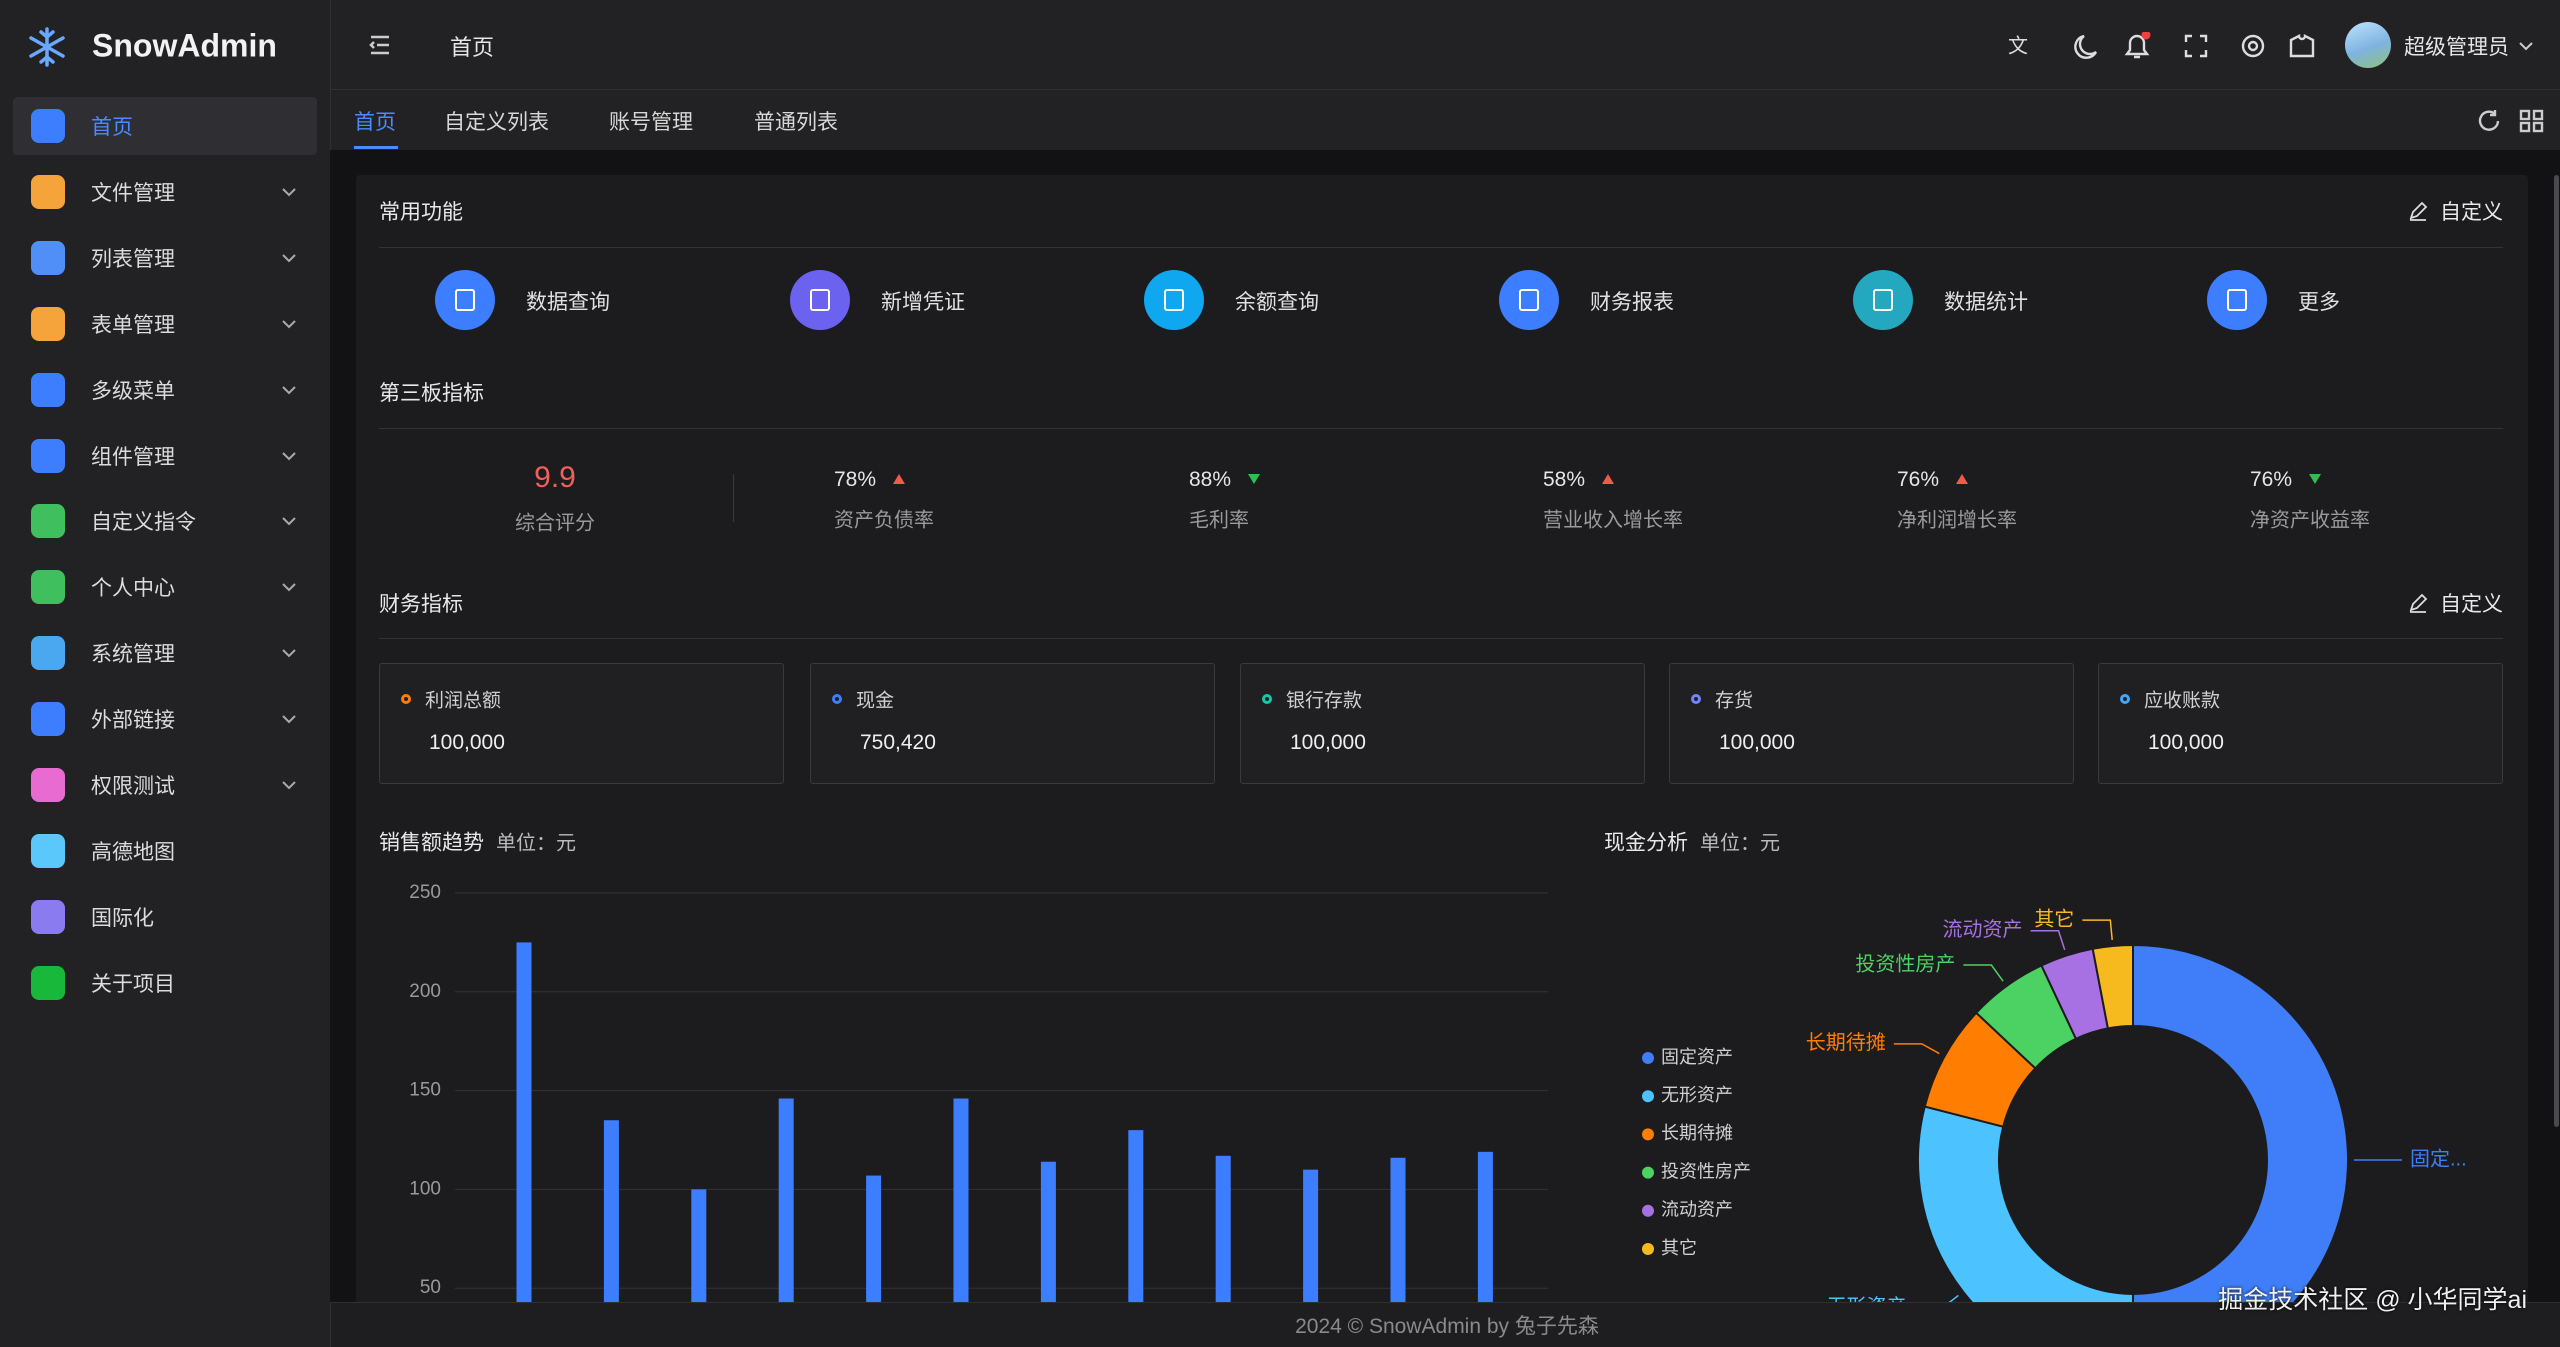  What do you see at coordinates (375, 122) in the screenshot?
I see `tab: 首页` at bounding box center [375, 122].